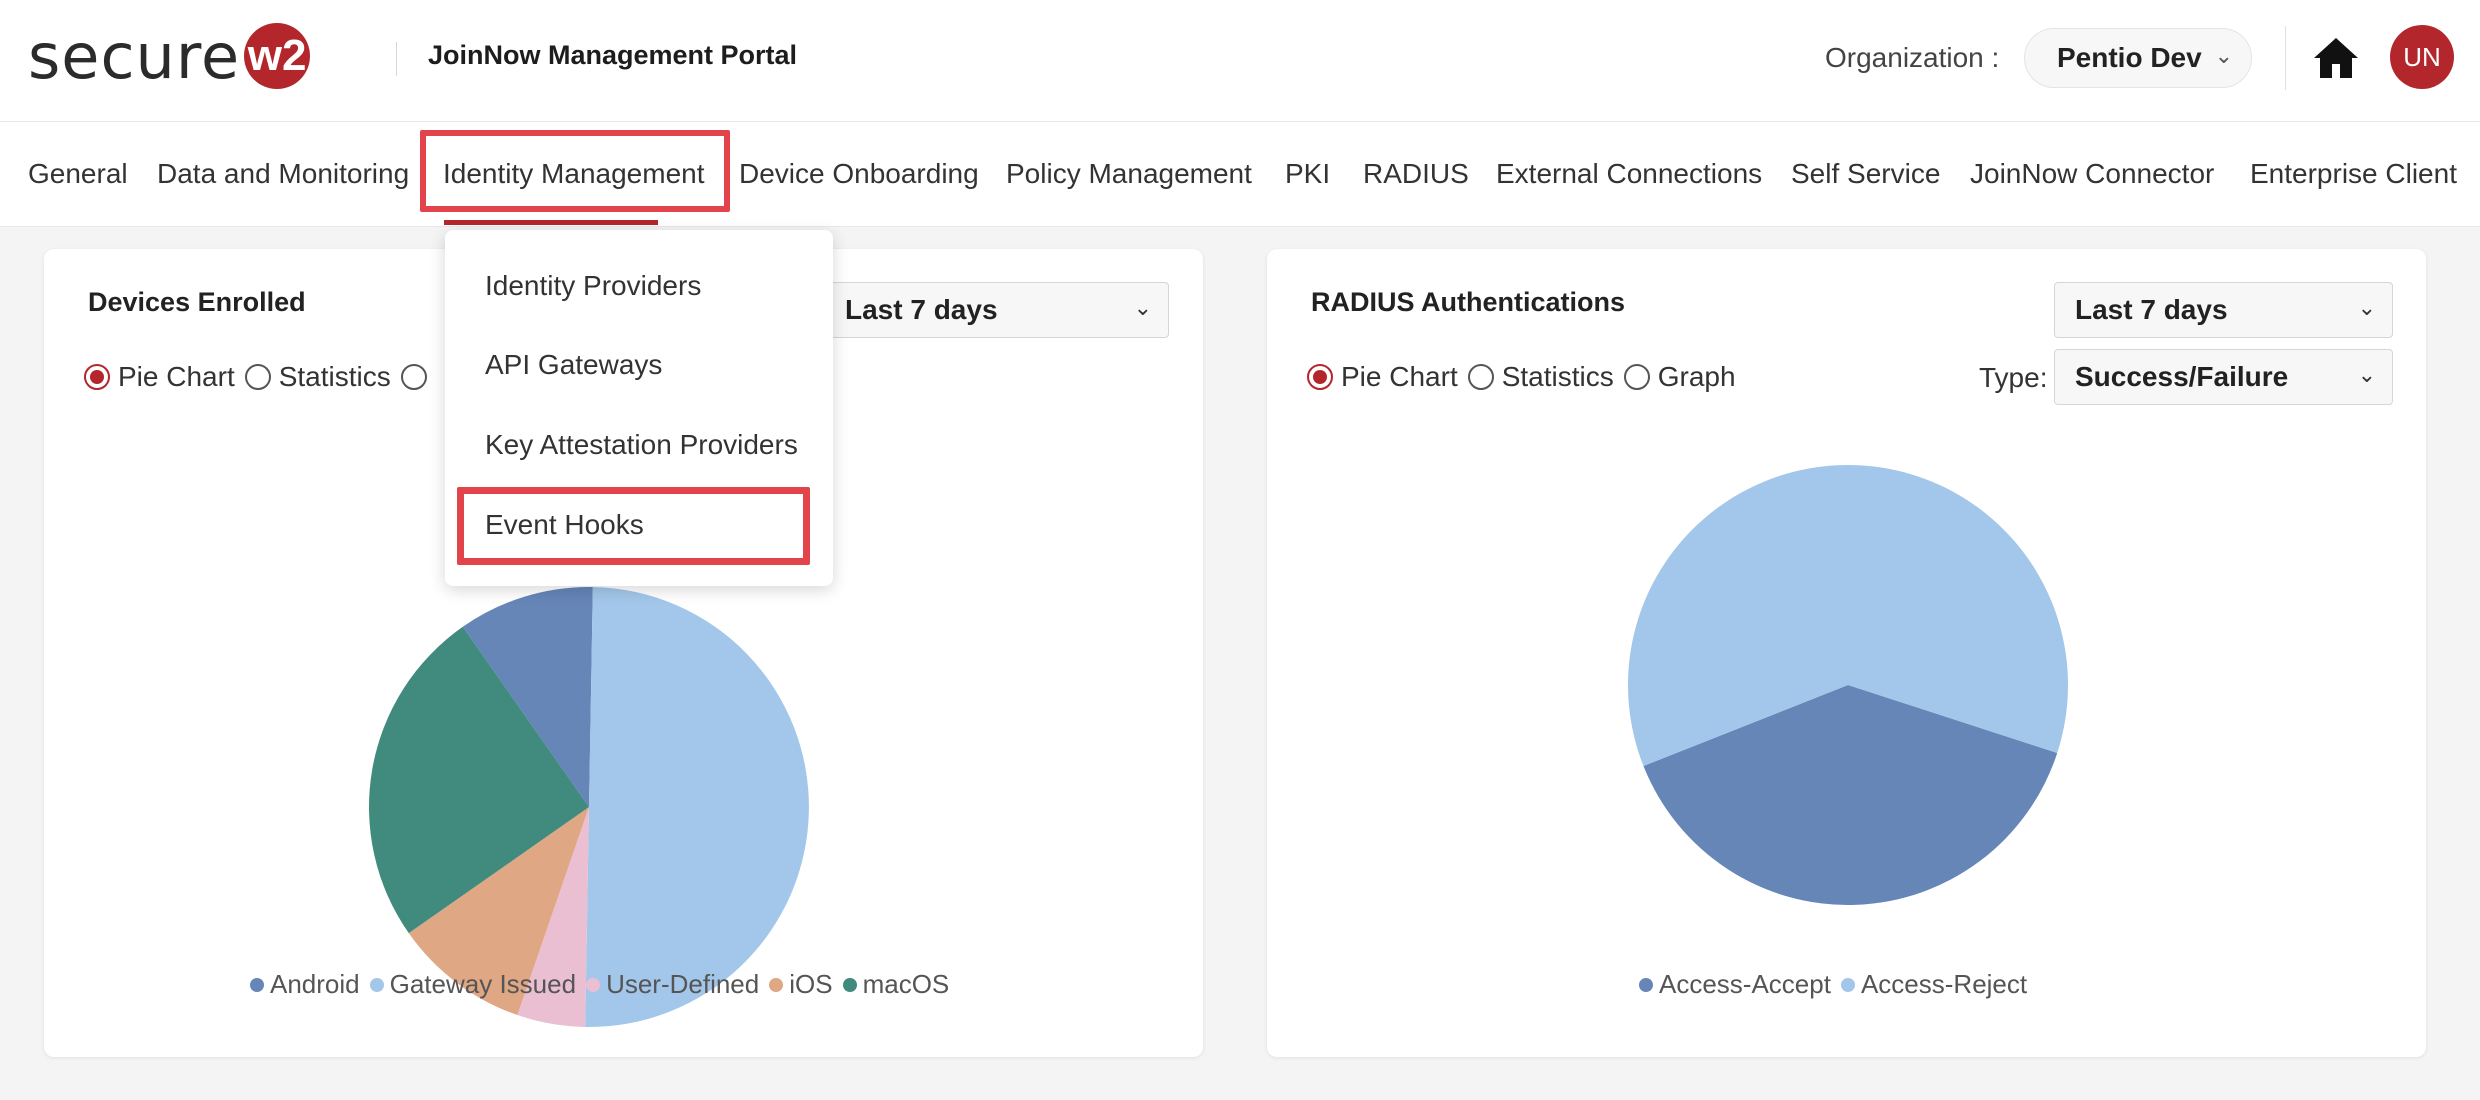 This screenshot has width=2480, height=1100. I want to click on header-divider-right, so click(2285, 58).